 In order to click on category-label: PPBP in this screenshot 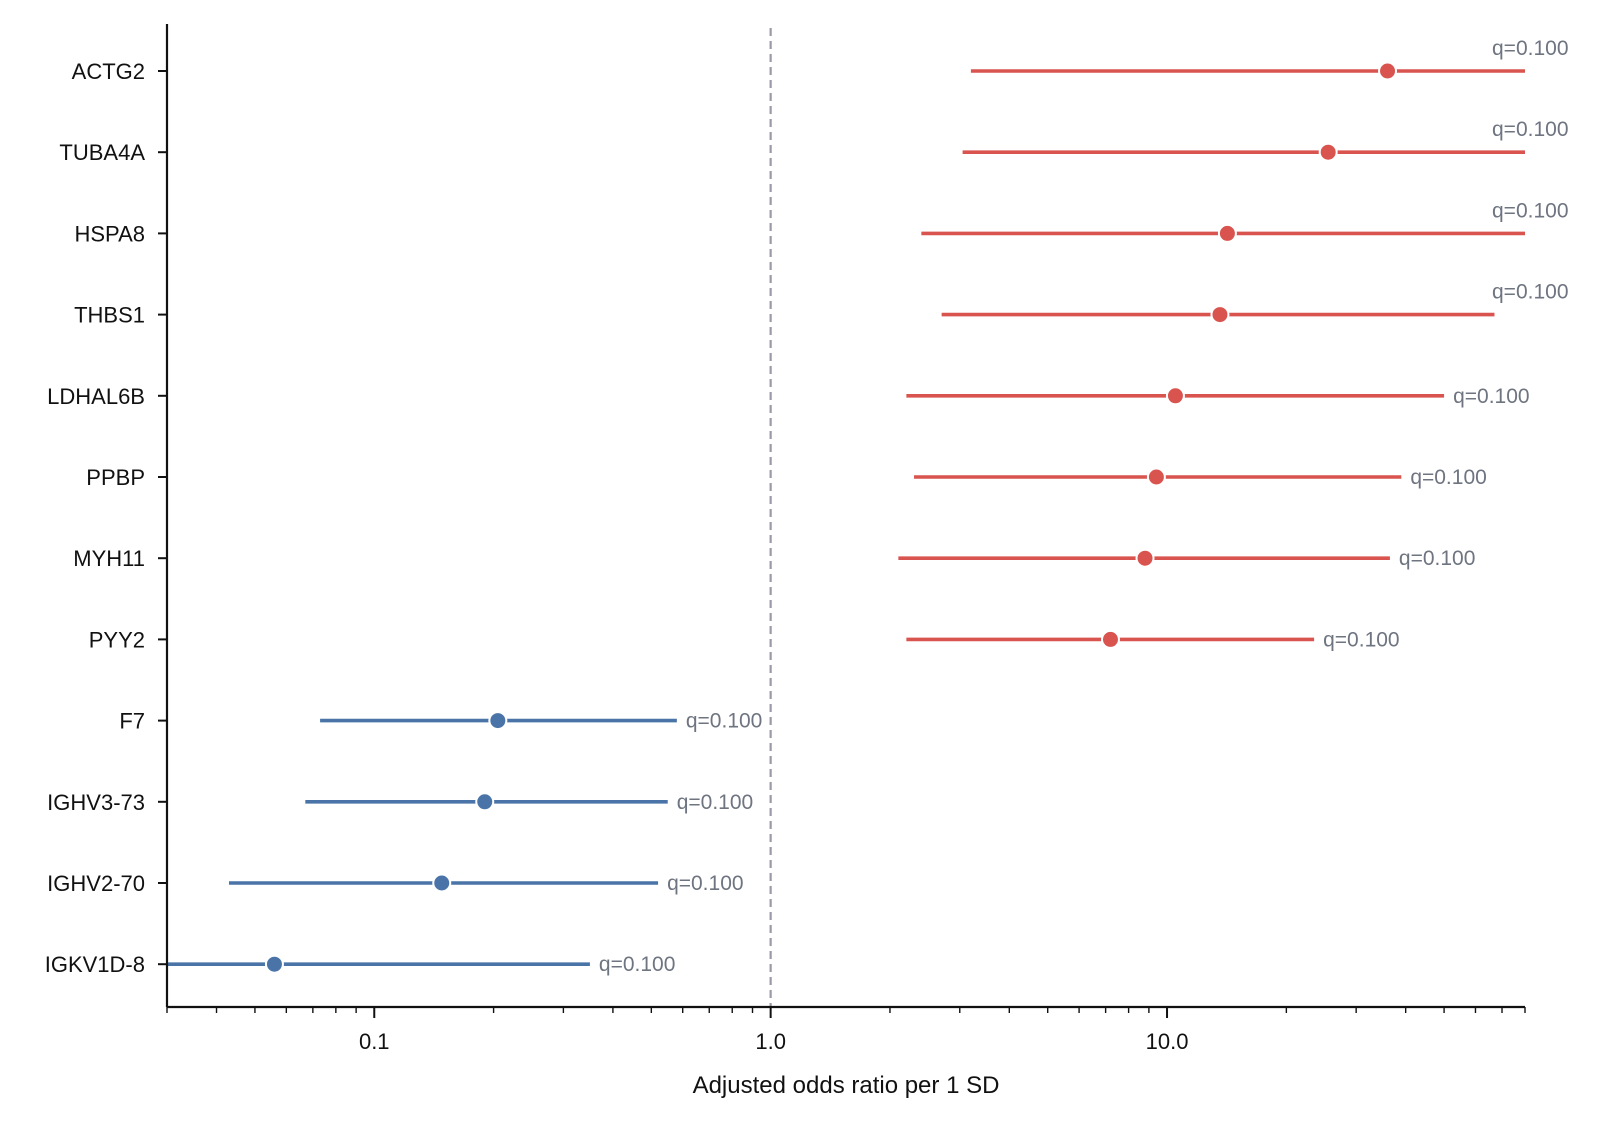, I will do `click(115, 477)`.